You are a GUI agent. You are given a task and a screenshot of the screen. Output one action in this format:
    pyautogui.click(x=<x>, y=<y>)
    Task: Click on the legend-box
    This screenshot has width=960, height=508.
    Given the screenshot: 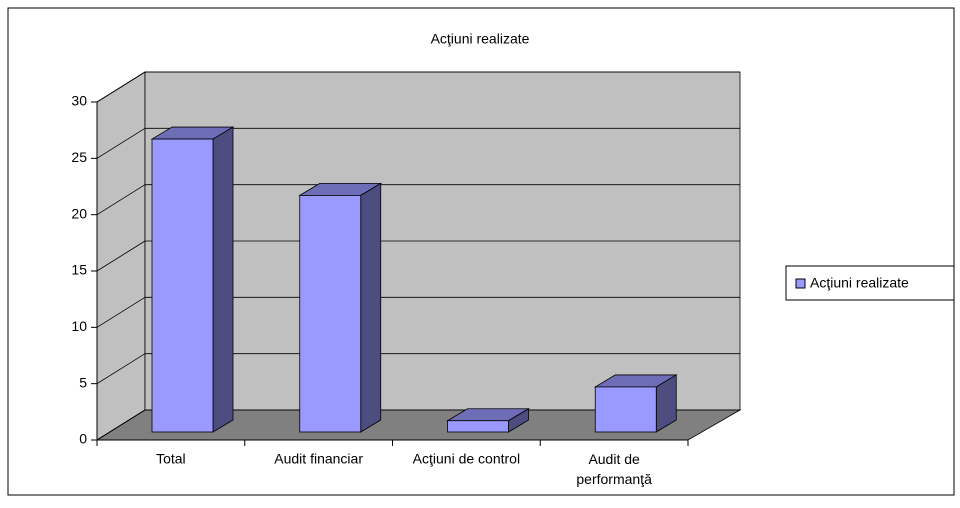 What is the action you would take?
    pyautogui.click(x=870, y=283)
    